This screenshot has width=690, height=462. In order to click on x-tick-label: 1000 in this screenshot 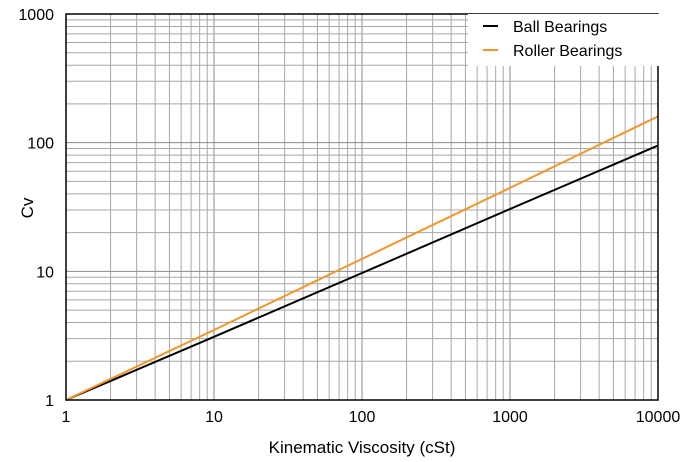, I will do `click(510, 417)`.